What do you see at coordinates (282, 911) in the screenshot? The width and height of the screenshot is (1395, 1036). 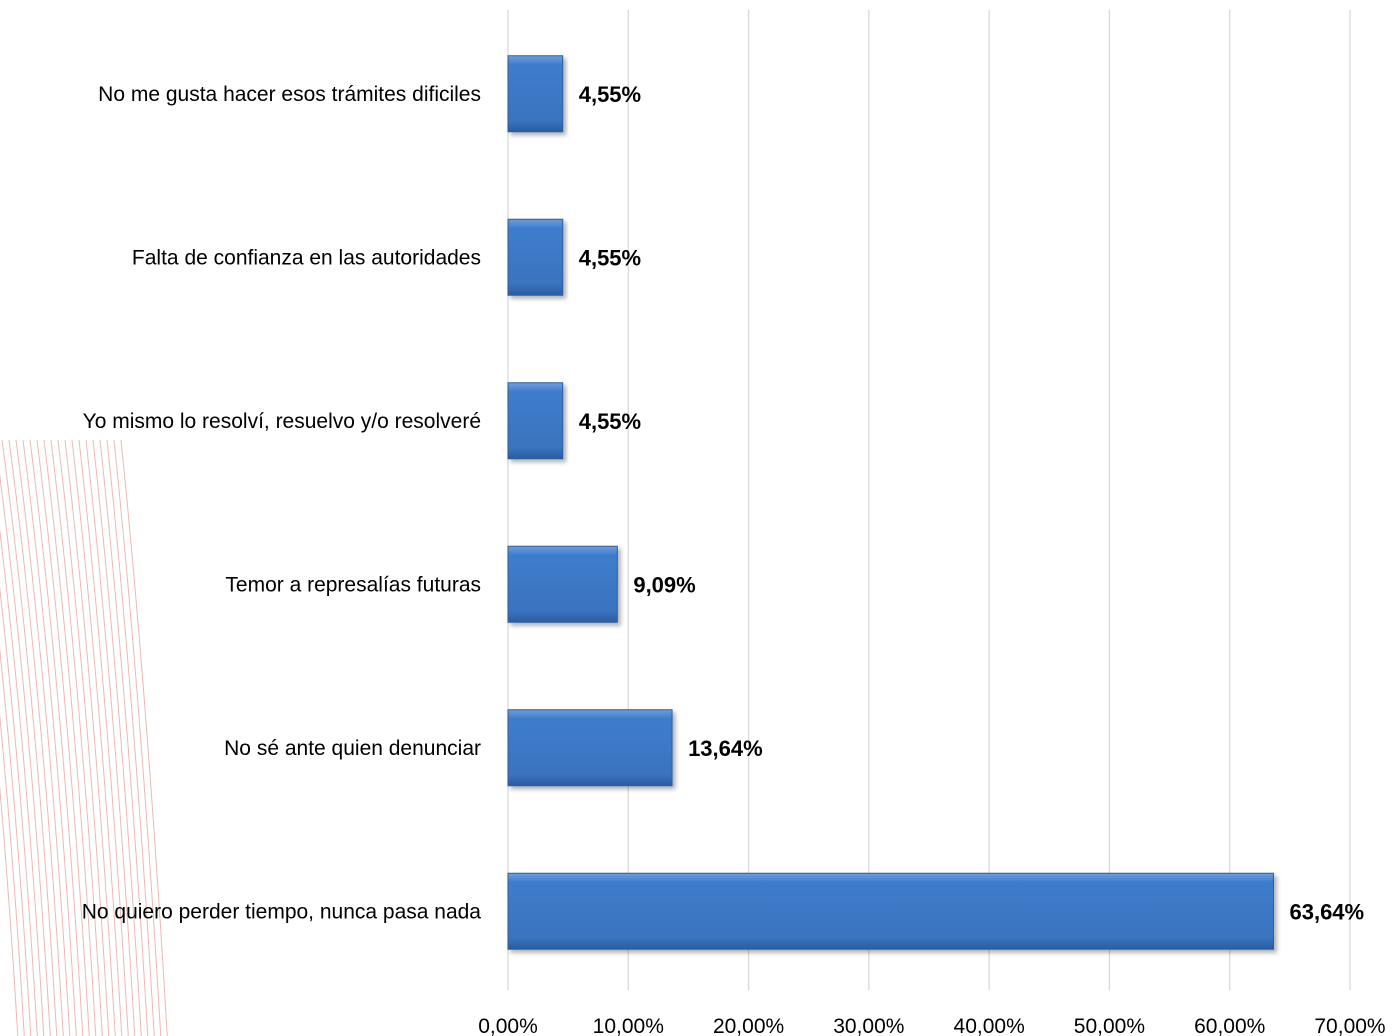 I see `category-label: No quiero perder tiempo, nunca pasa nada` at bounding box center [282, 911].